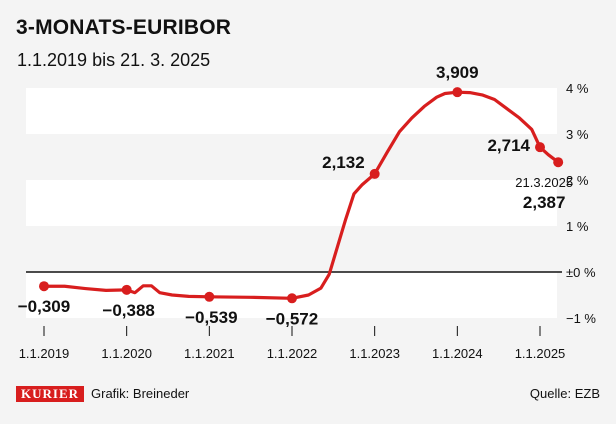 The image size is (616, 424). I want to click on data-label: 2,387, so click(544, 202).